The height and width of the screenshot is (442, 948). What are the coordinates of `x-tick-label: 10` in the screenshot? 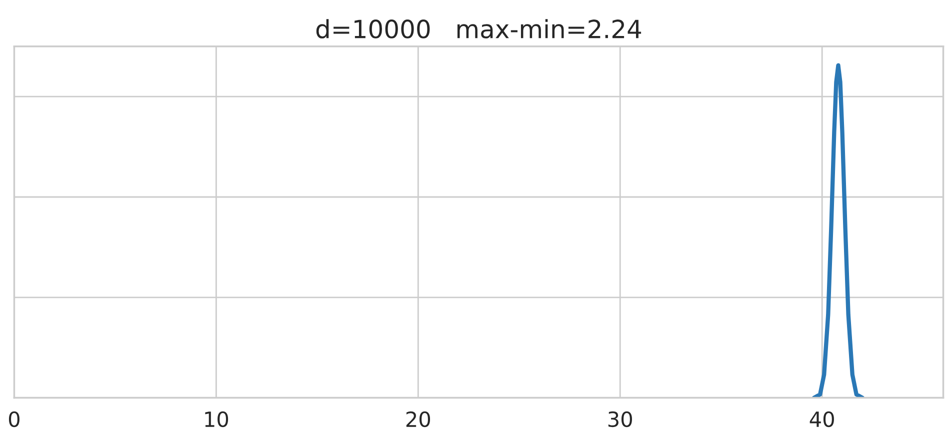 It's located at (216, 419).